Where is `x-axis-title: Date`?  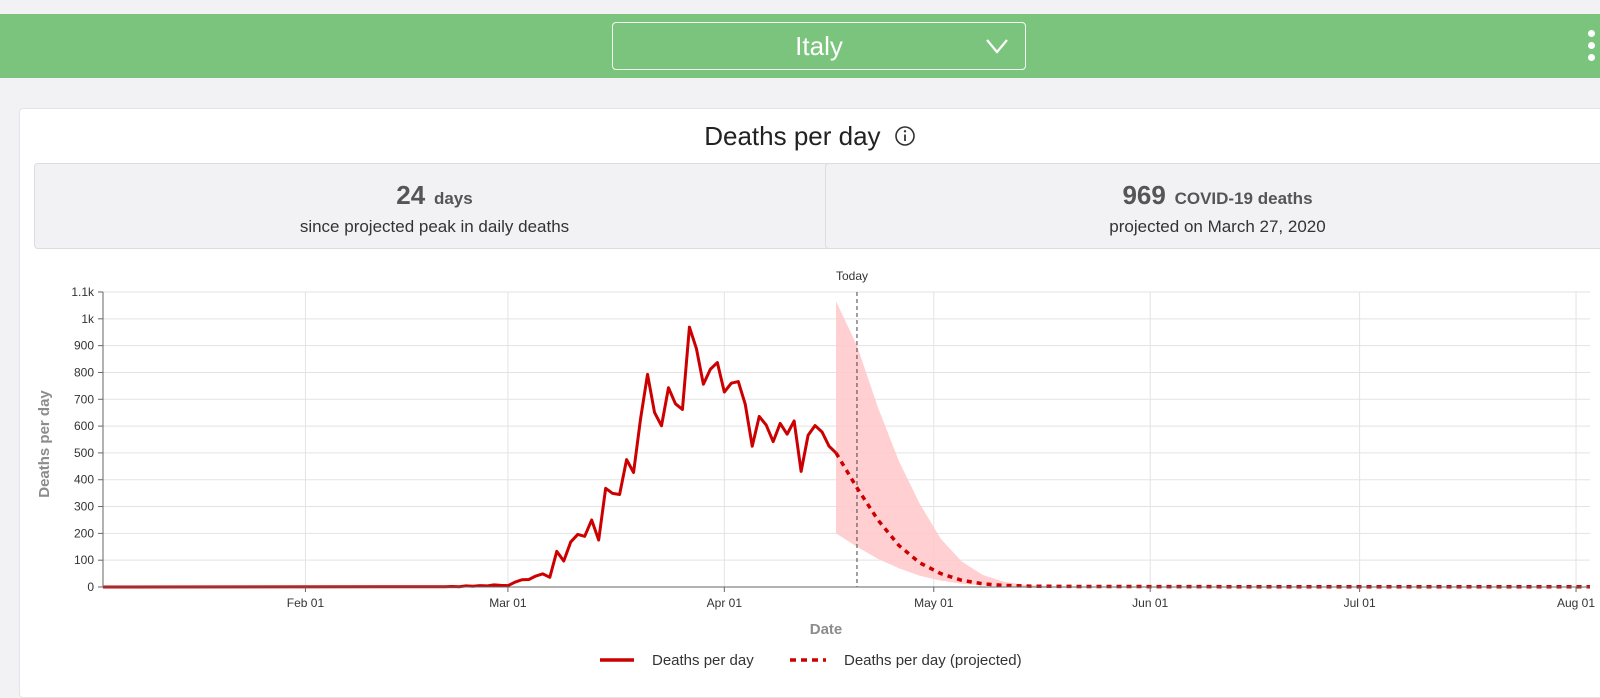 x-axis-title: Date is located at coordinates (826, 629).